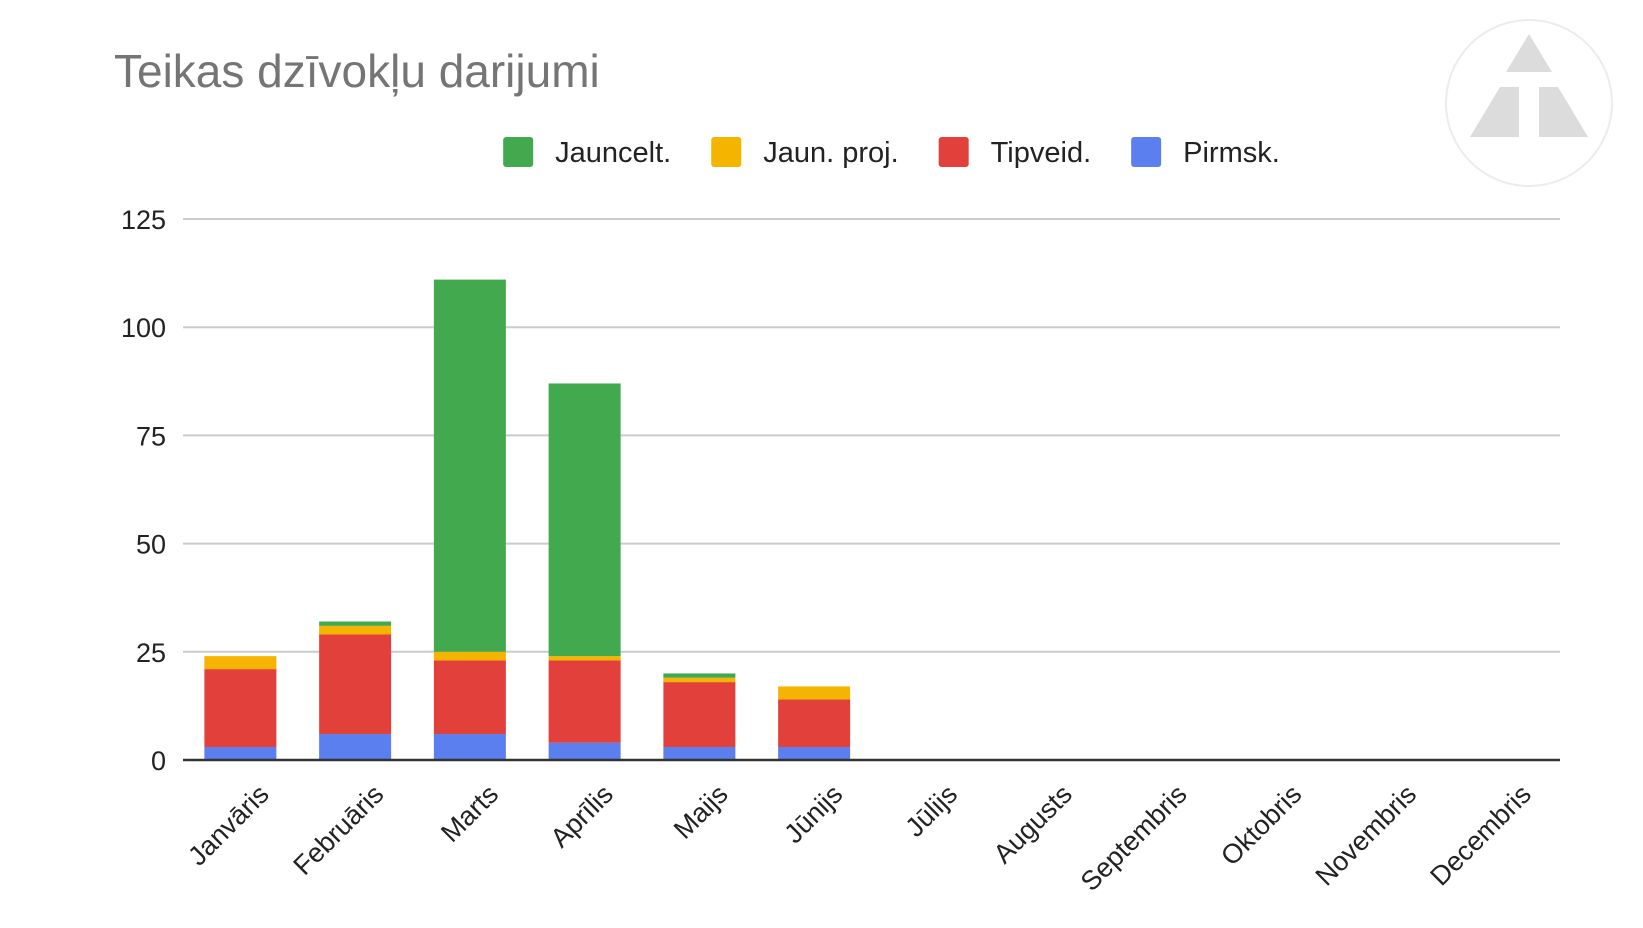 Image resolution: width=1643 pixels, height=928 pixels. I want to click on y-tick-label: 50, so click(151, 545).